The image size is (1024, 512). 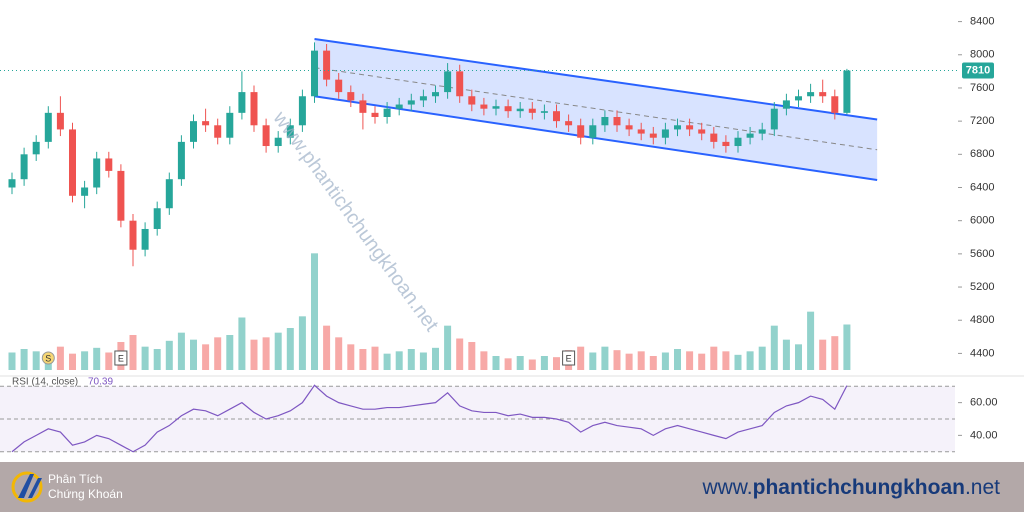 What do you see at coordinates (982, 121) in the screenshot?
I see `y-tick-label: 7200` at bounding box center [982, 121].